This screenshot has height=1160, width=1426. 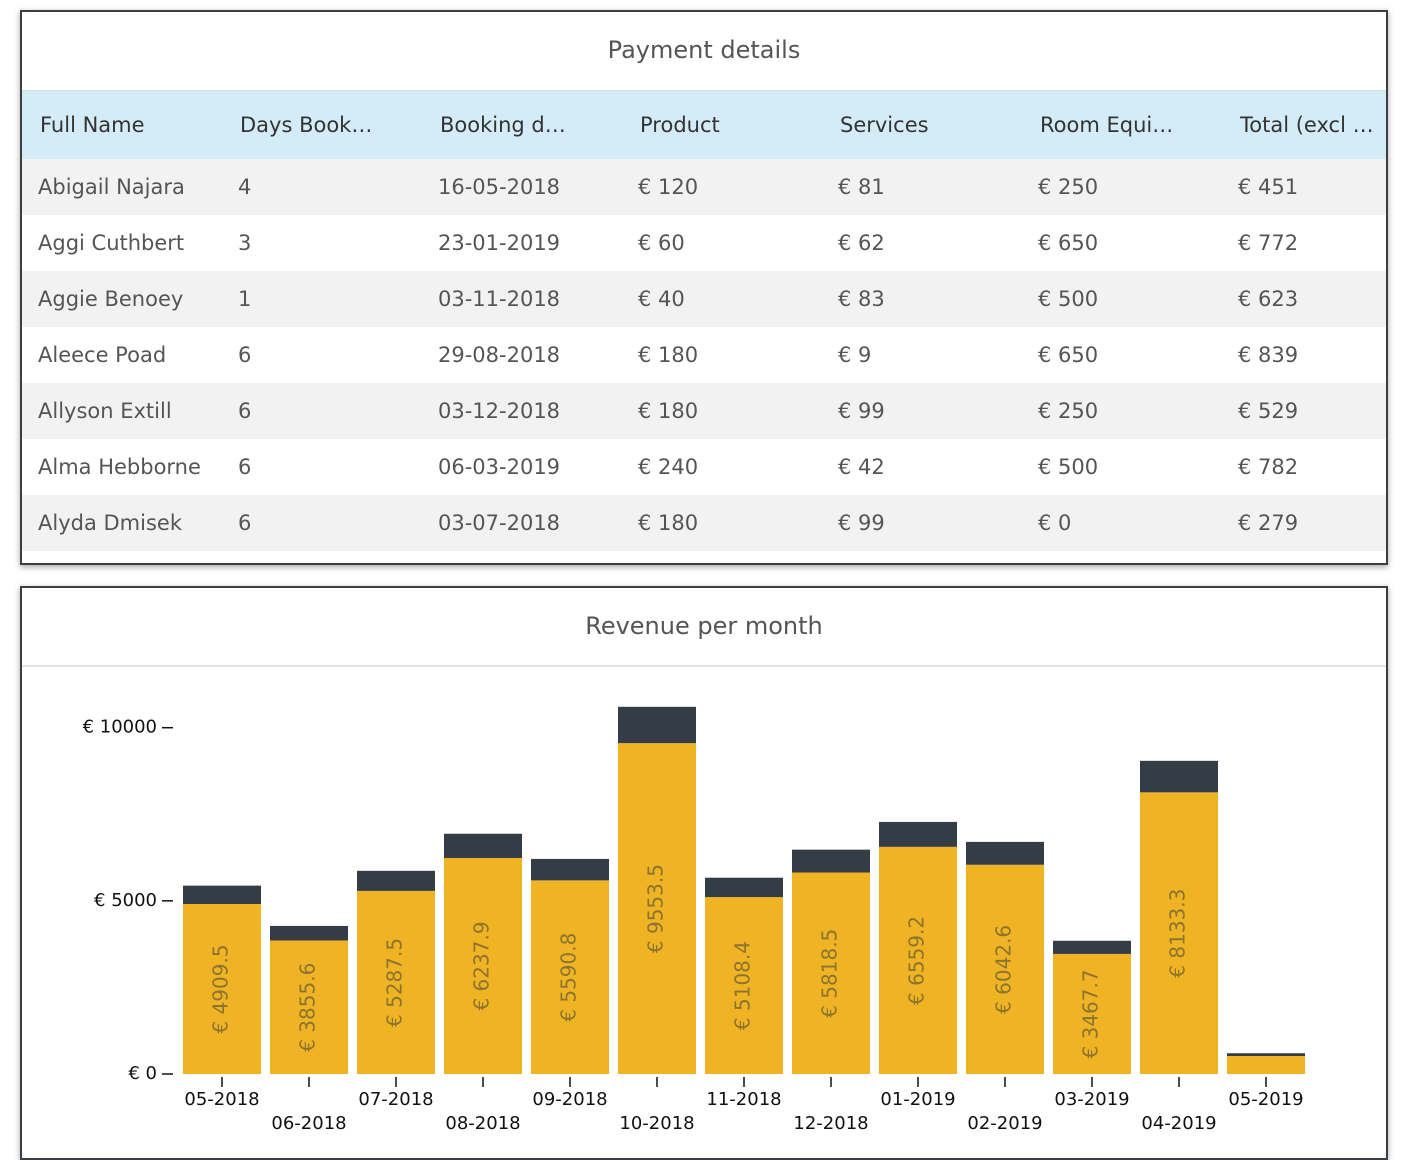 What do you see at coordinates (668, 187) in the screenshot?
I see `table-cell: € 120` at bounding box center [668, 187].